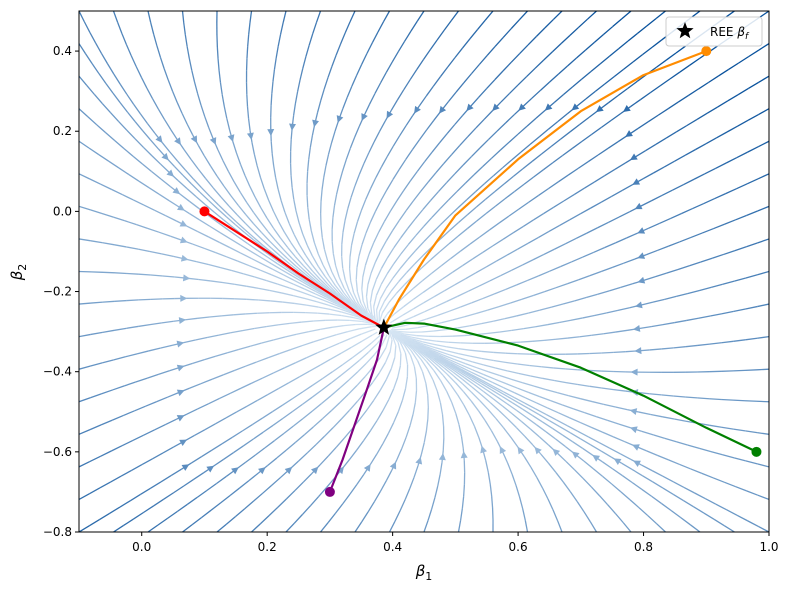 This screenshot has height=590, width=789. I want to click on y-tick-label: 0.2, so click(62, 131).